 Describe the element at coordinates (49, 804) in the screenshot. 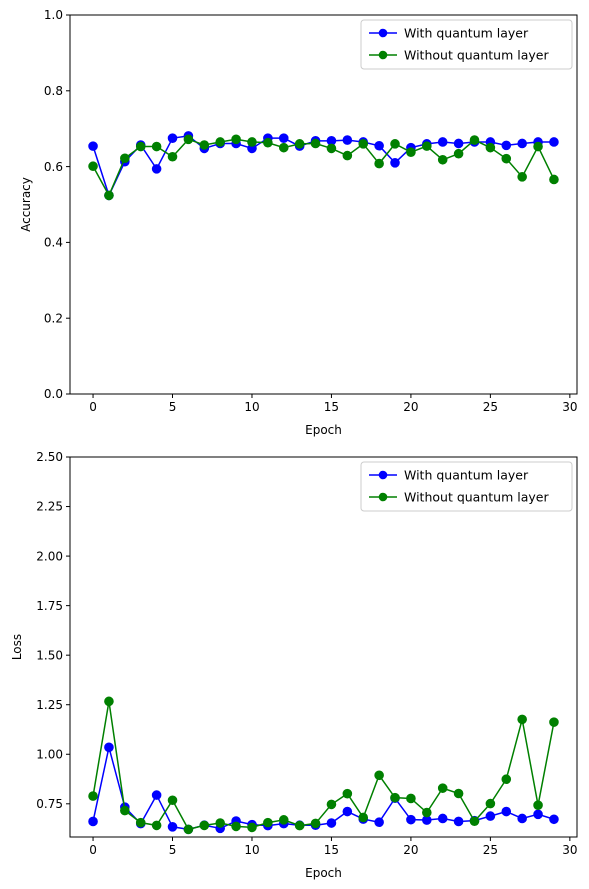

I see `y-tick-label: 0.75` at that location.